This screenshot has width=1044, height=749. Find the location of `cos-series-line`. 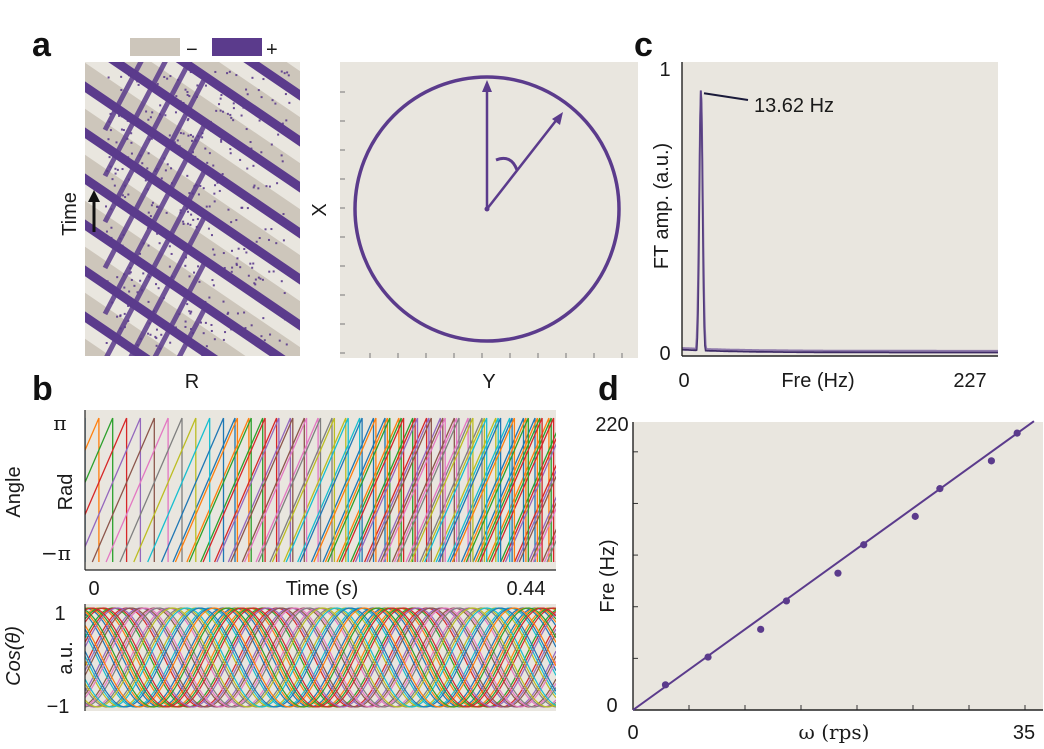

cos-series-line is located at coordinates (320, 657).